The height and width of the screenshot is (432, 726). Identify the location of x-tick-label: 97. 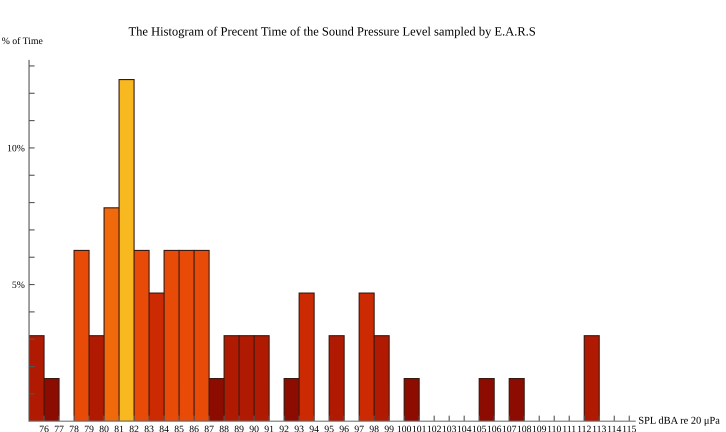
(359, 429).